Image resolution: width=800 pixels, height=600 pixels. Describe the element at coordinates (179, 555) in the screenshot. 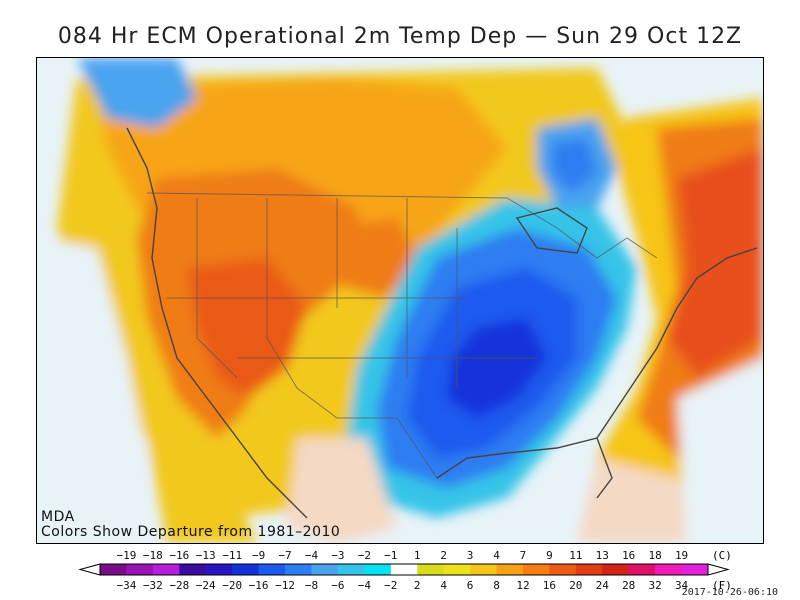

I see `legend-celsius-tick: −16` at that location.